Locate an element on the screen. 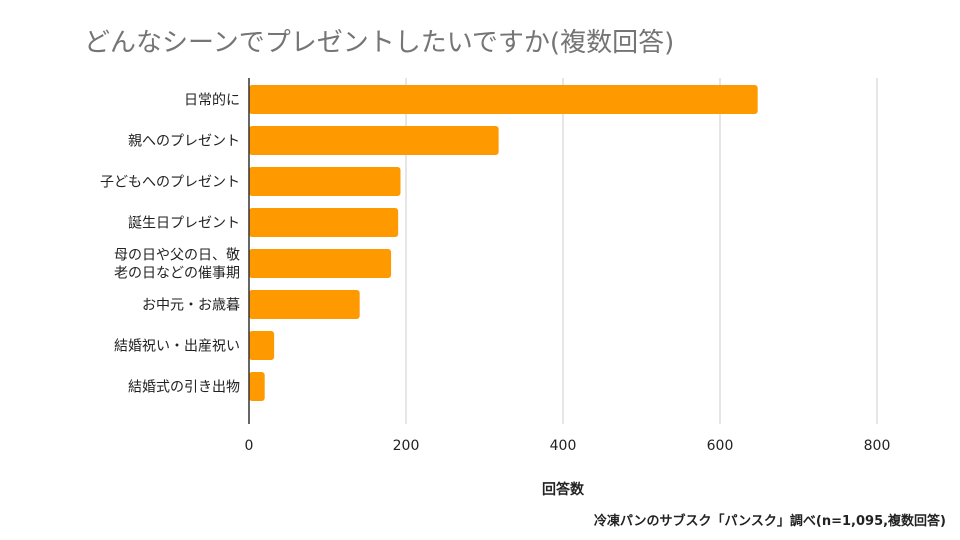  category-label: 日常的に is located at coordinates (212, 101).